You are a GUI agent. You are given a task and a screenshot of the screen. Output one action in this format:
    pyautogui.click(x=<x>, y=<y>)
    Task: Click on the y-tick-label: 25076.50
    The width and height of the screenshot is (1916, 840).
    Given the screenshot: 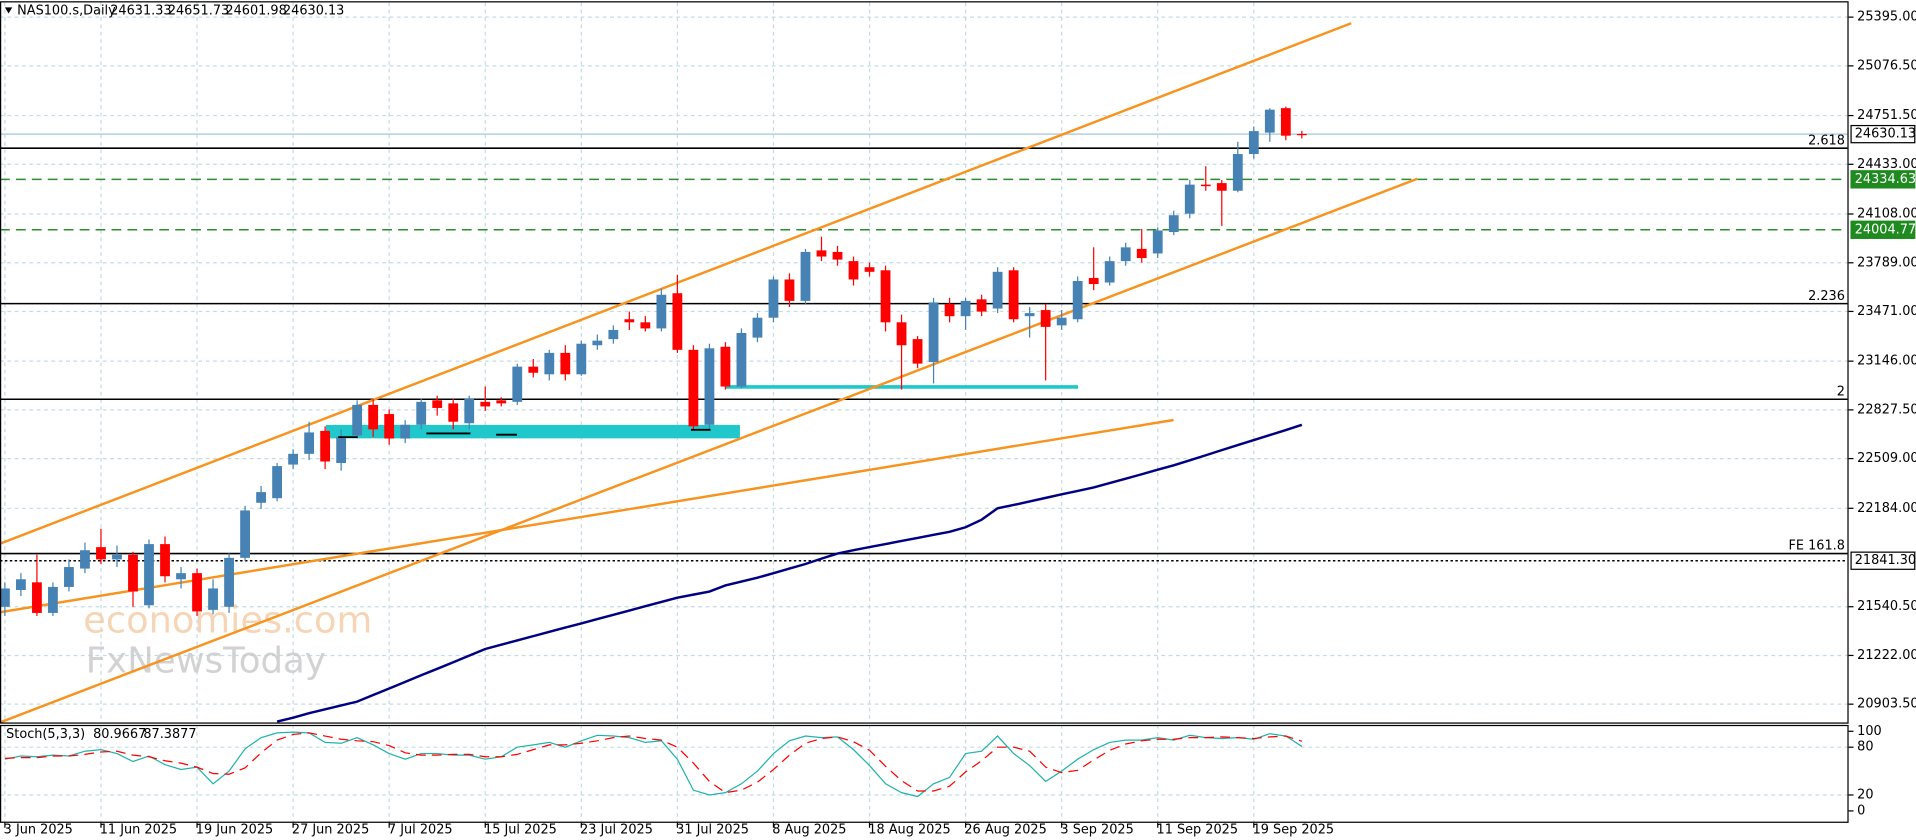 What is the action you would take?
    pyautogui.click(x=1886, y=65)
    